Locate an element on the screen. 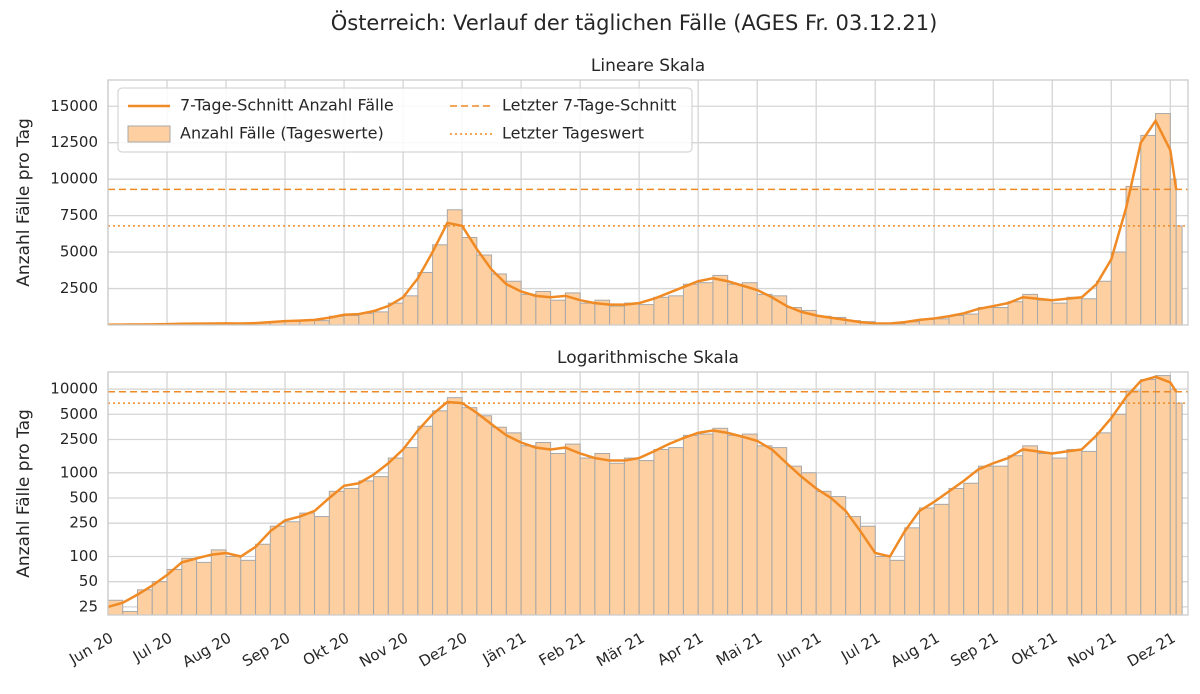  legend-label: Letzter Tageswert is located at coordinates (573, 133).